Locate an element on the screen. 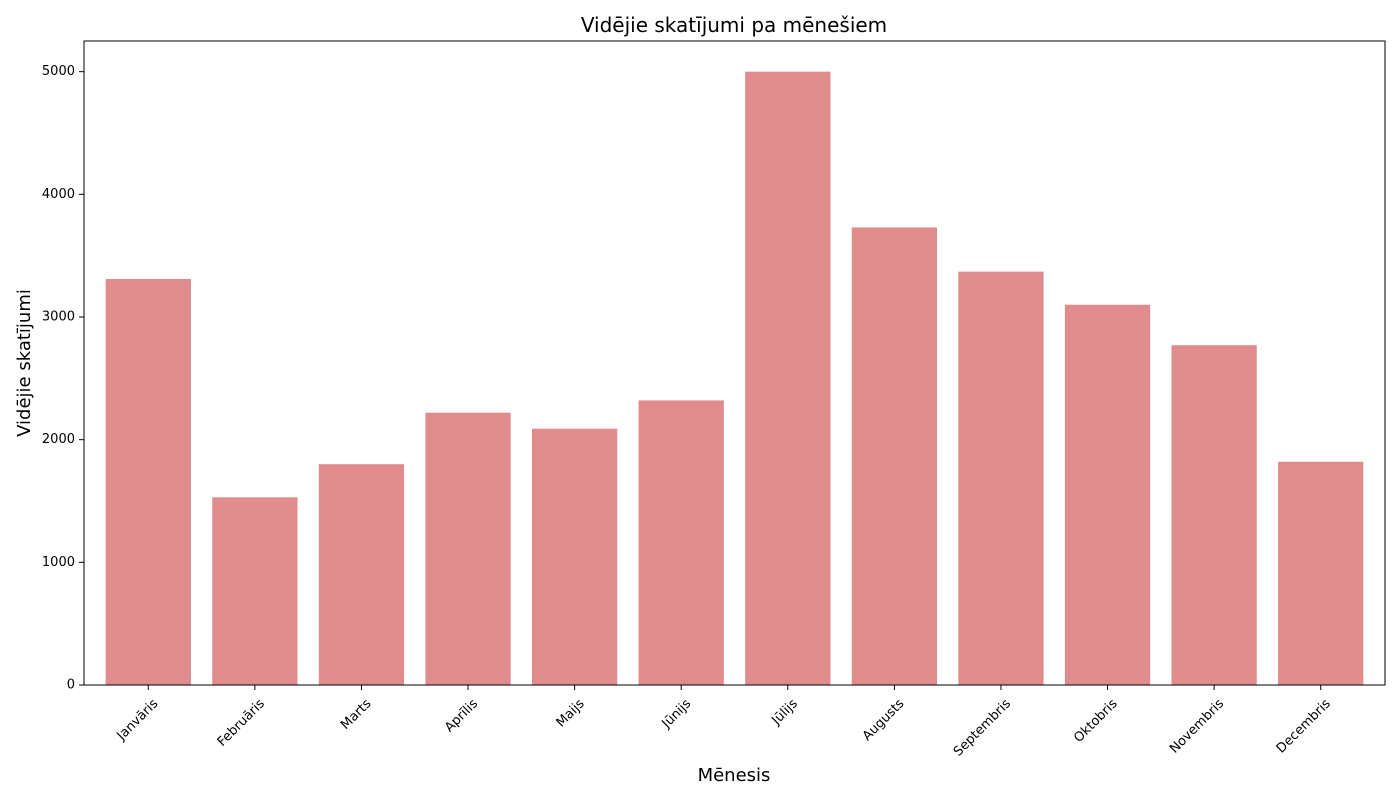 This screenshot has height=800, width=1400. chart-title: Vidējie skatījumi pa mēnešiem is located at coordinates (734, 25).